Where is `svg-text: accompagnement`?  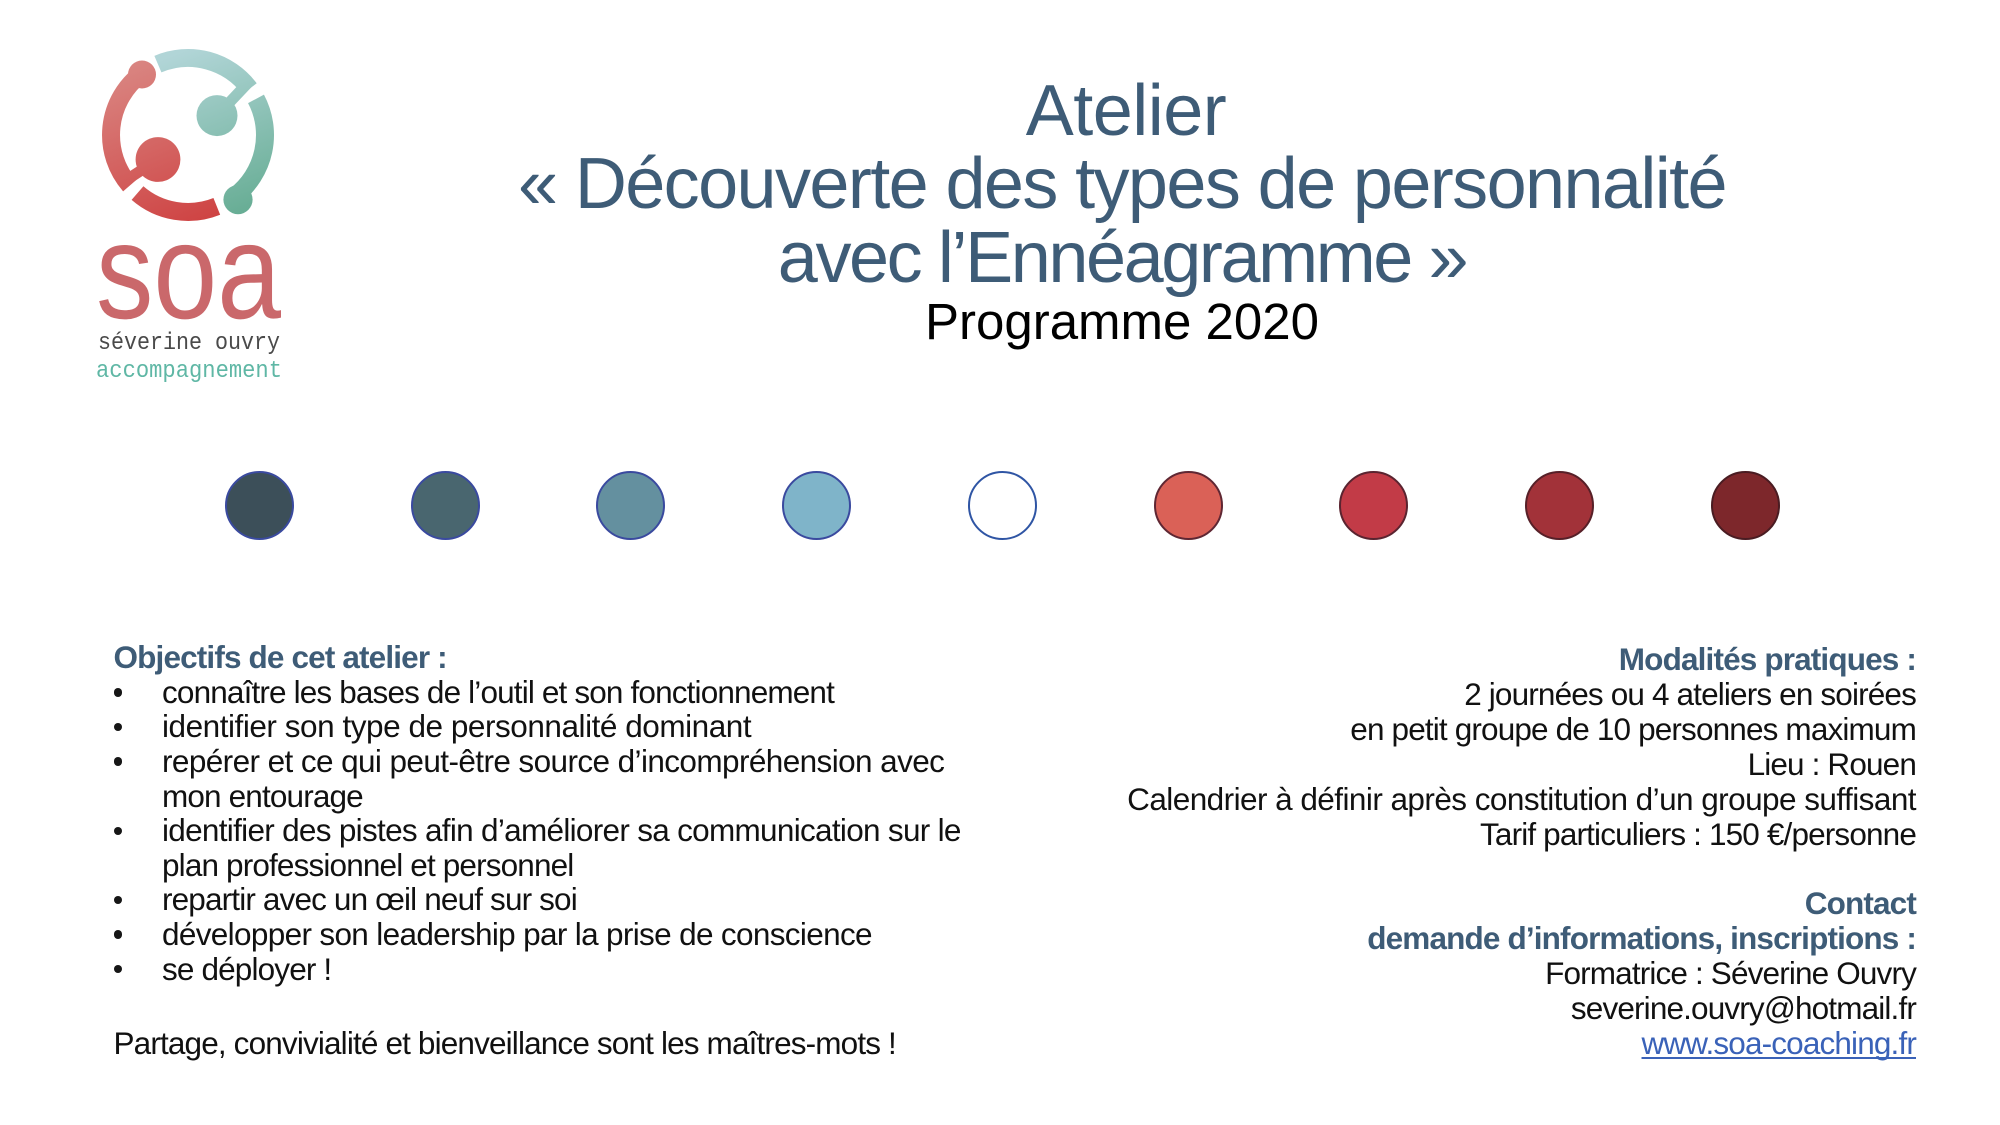 svg-text: accompagnement is located at coordinates (189, 371).